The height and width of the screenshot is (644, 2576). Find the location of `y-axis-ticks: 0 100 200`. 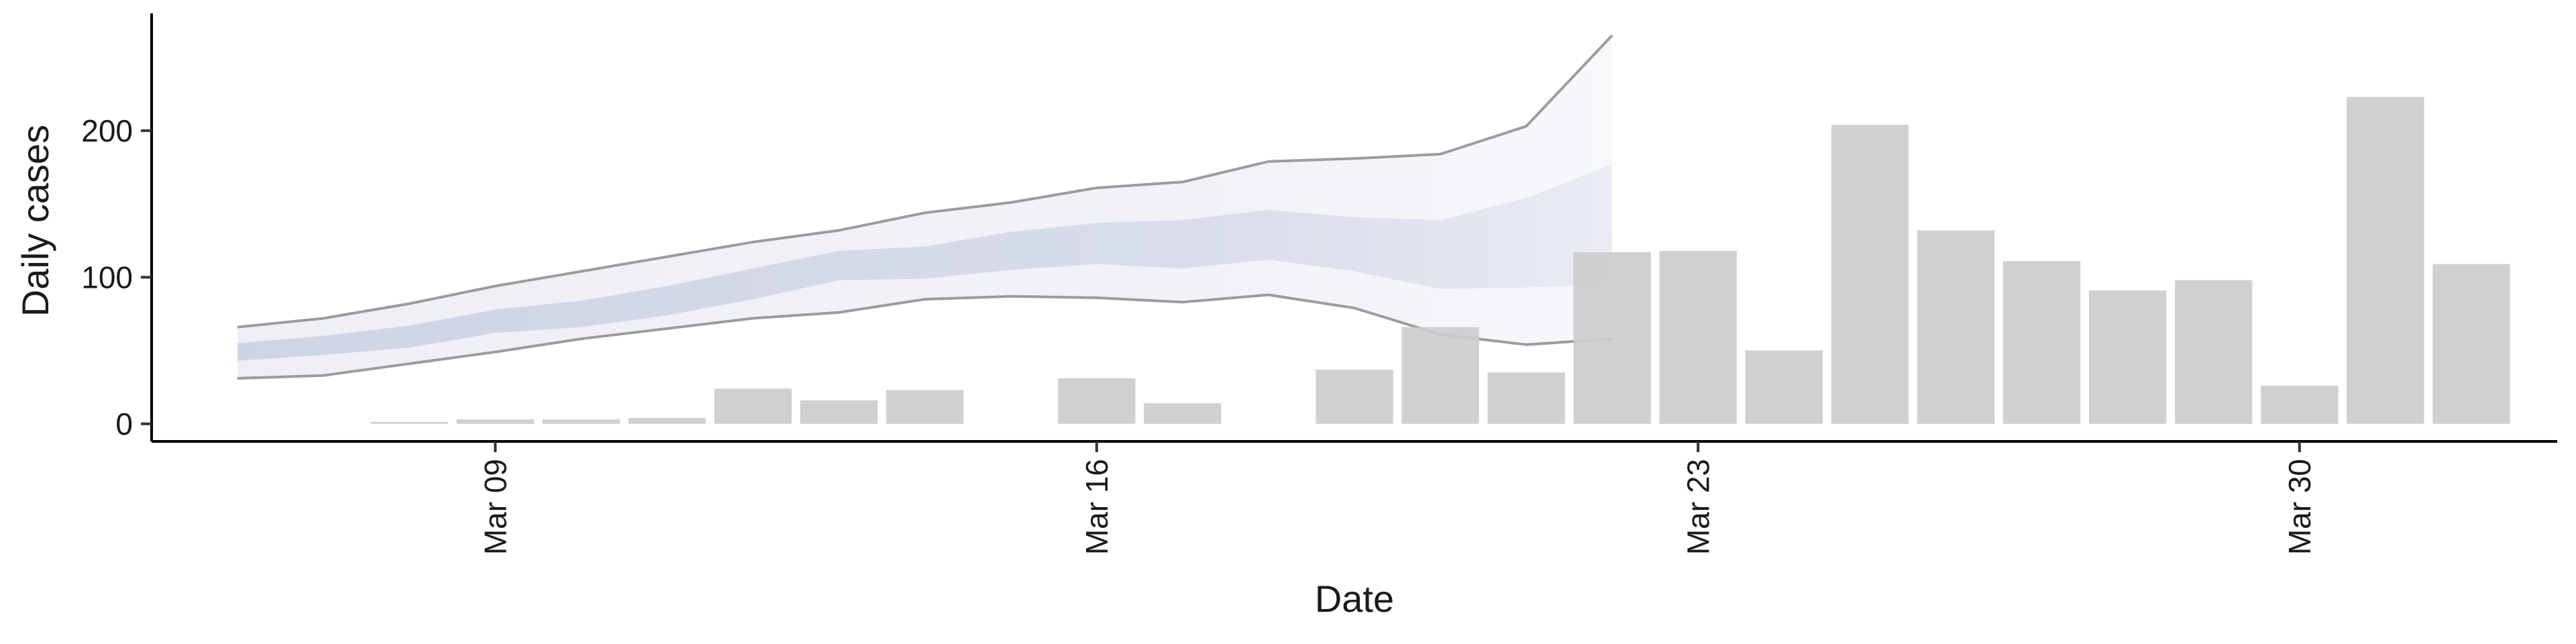

y-axis-ticks: 0 100 200 is located at coordinates (116, 277).